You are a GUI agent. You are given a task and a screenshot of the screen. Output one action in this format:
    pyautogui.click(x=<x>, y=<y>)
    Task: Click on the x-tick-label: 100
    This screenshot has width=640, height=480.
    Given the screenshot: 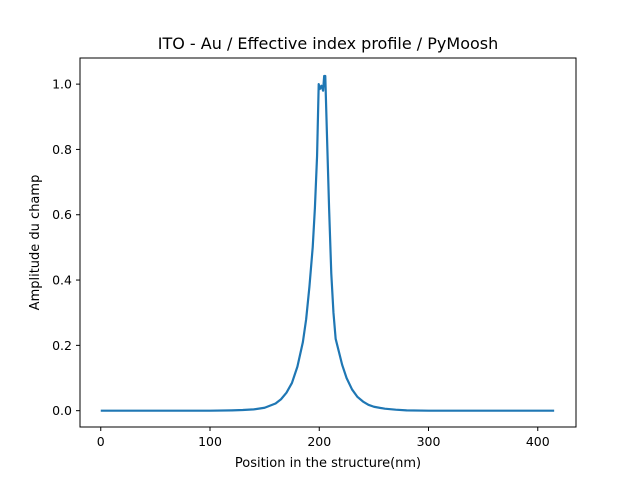 What is the action you would take?
    pyautogui.click(x=210, y=441)
    